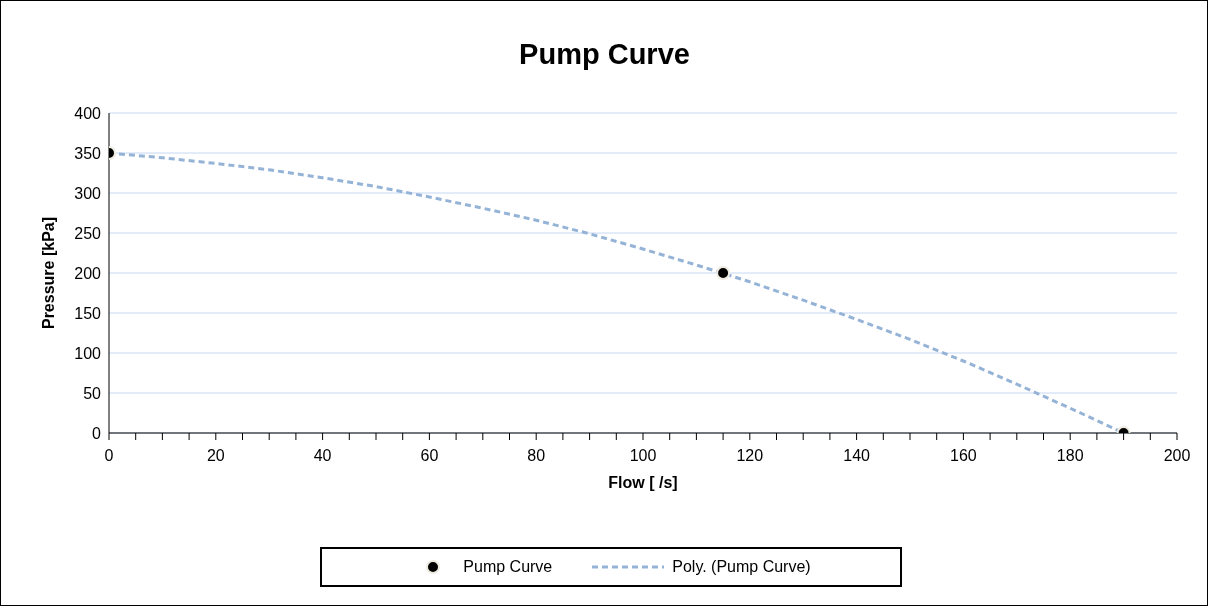  What do you see at coordinates (88, 113) in the screenshot?
I see `y-tick-label: 400` at bounding box center [88, 113].